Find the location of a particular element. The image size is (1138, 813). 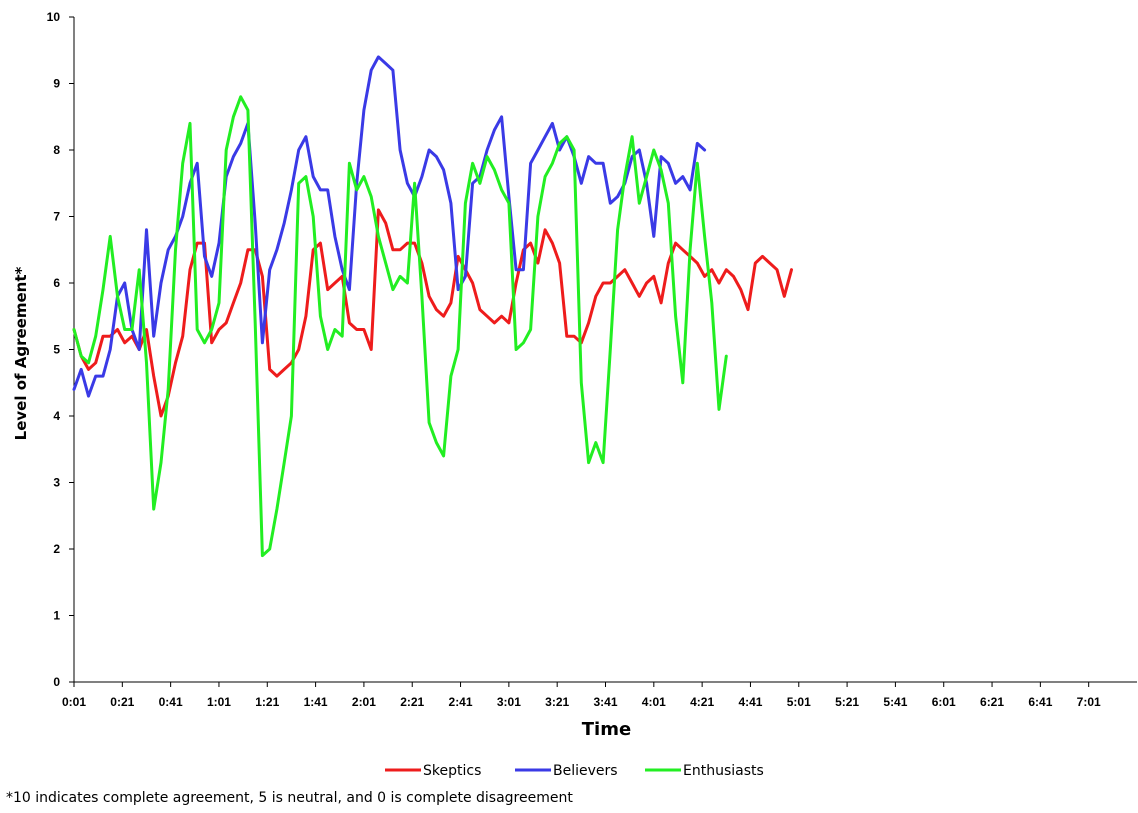

x-tick-label: 0:41 is located at coordinates (171, 702).